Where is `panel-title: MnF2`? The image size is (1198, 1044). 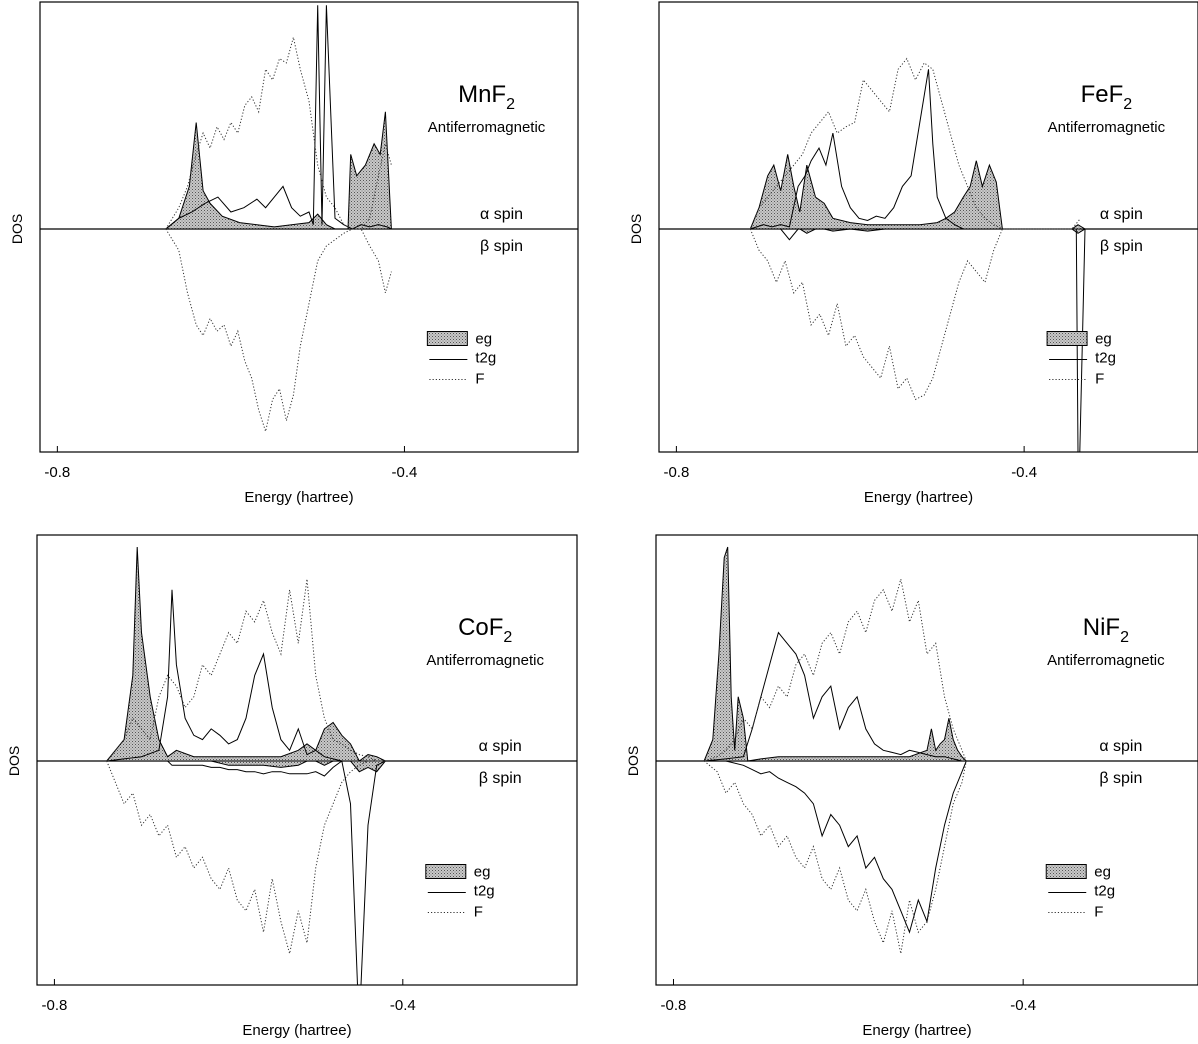
panel-title: MnF2 is located at coordinates (486, 97).